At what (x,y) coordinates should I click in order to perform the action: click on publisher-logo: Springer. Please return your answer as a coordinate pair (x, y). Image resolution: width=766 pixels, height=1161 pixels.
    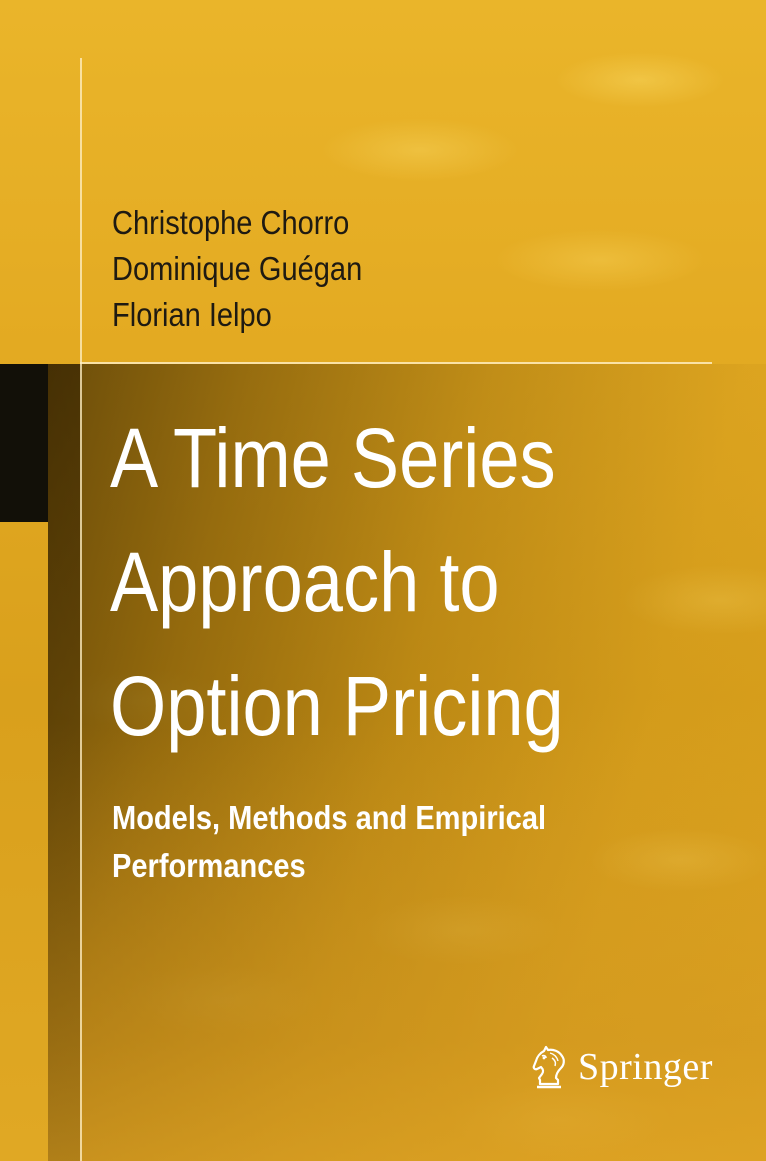
    Looking at the image, I should click on (620, 1067).